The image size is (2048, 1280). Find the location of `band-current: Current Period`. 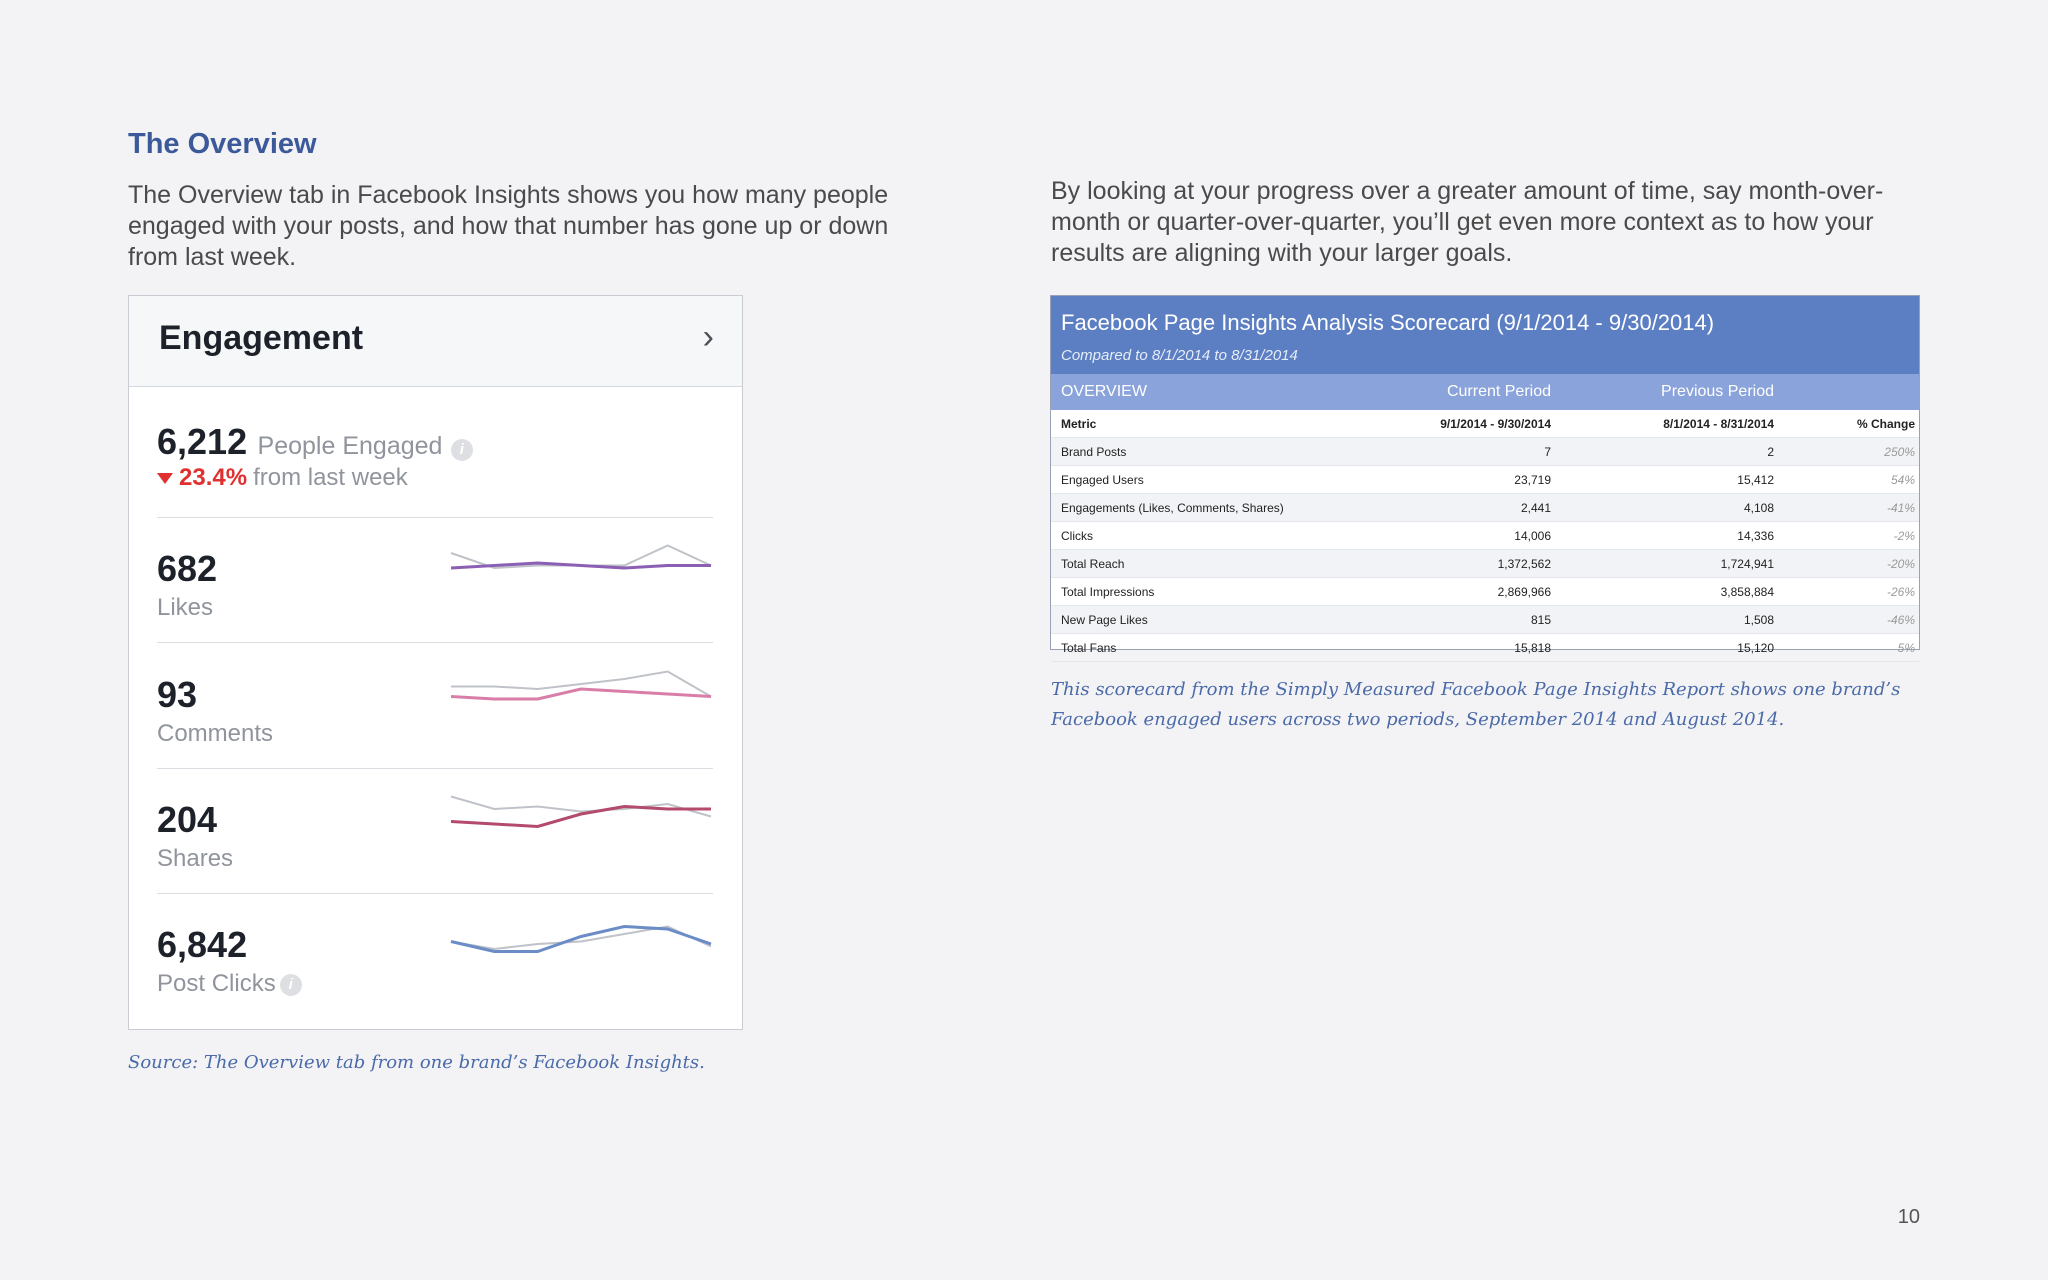

band-current: Current Period is located at coordinates (1498, 391).